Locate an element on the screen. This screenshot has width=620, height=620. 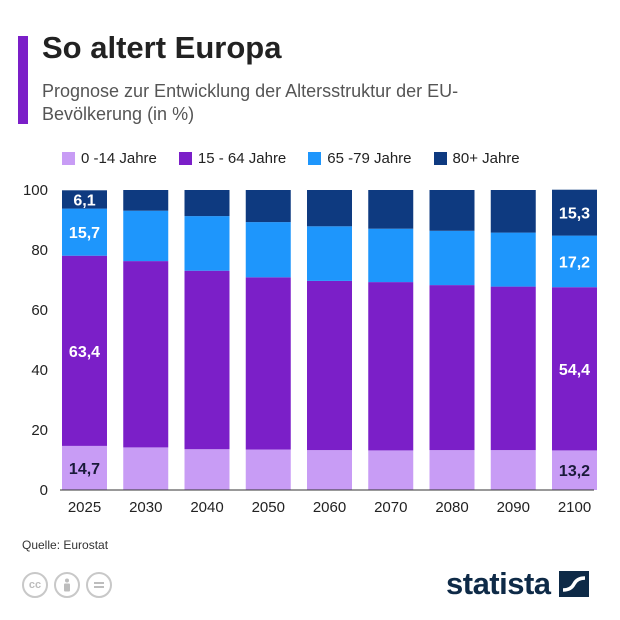
data-label: 63,4 is located at coordinates (84, 352).